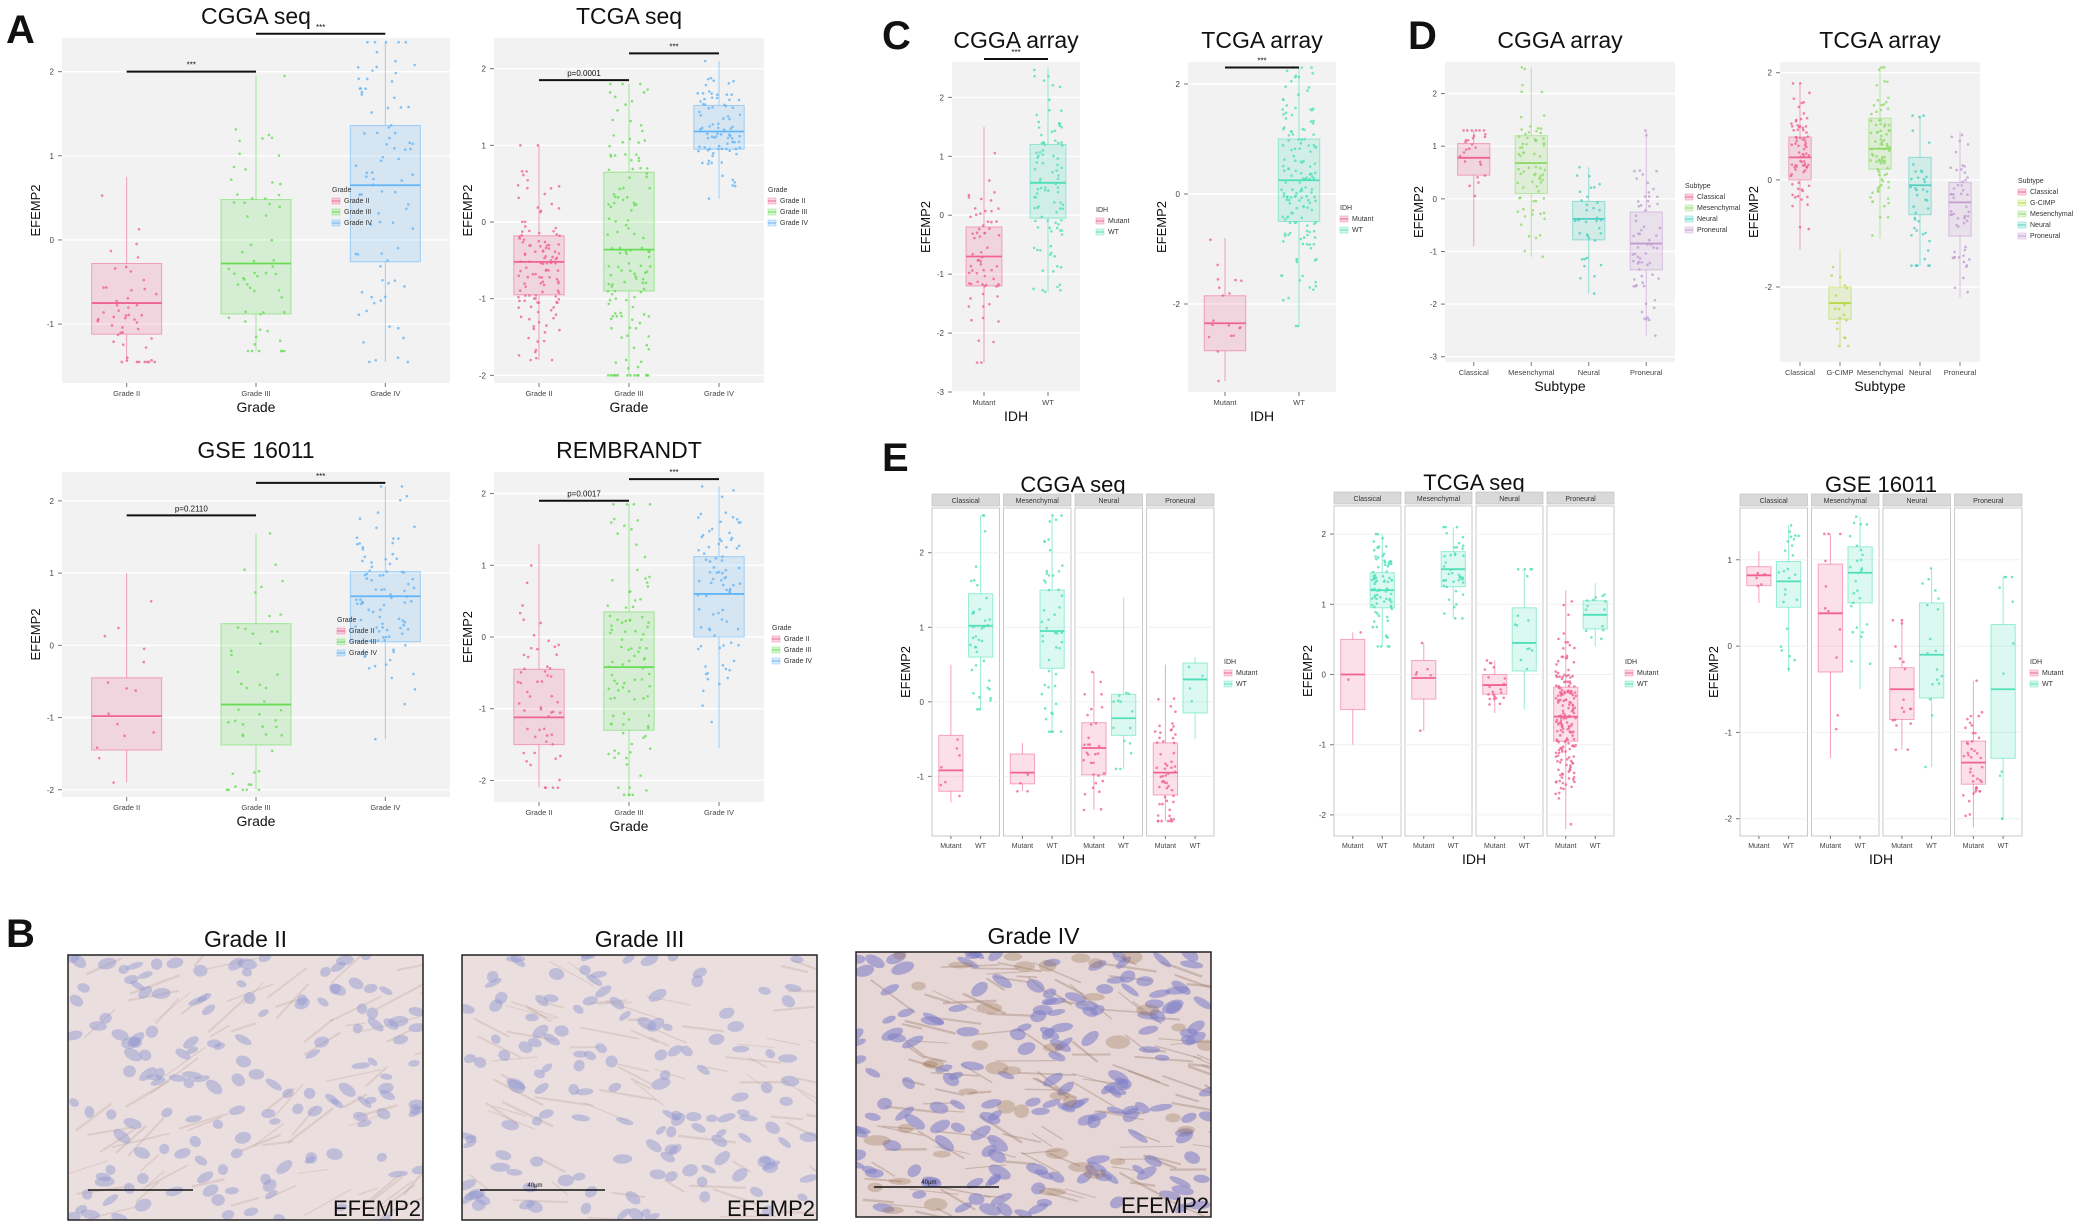  Describe the element at coordinates (52, 72) in the screenshot. I see `y-tick-label: 2` at that location.